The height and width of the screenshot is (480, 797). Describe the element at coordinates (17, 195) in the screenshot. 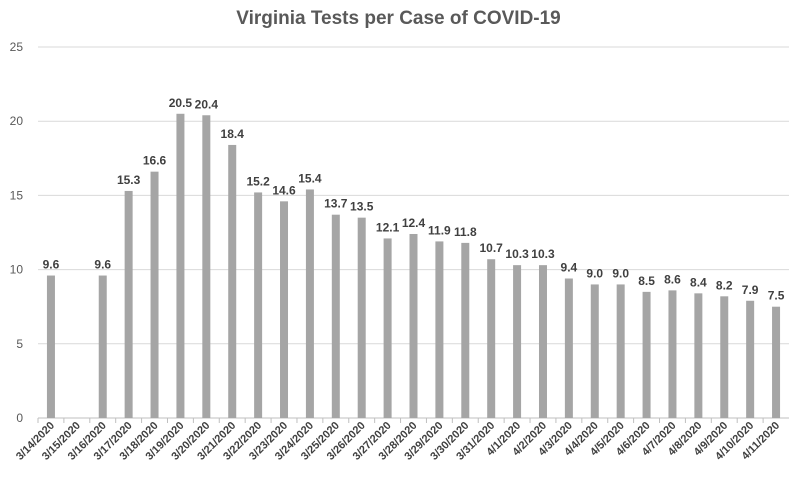

I see `y-tick-label: 15` at that location.